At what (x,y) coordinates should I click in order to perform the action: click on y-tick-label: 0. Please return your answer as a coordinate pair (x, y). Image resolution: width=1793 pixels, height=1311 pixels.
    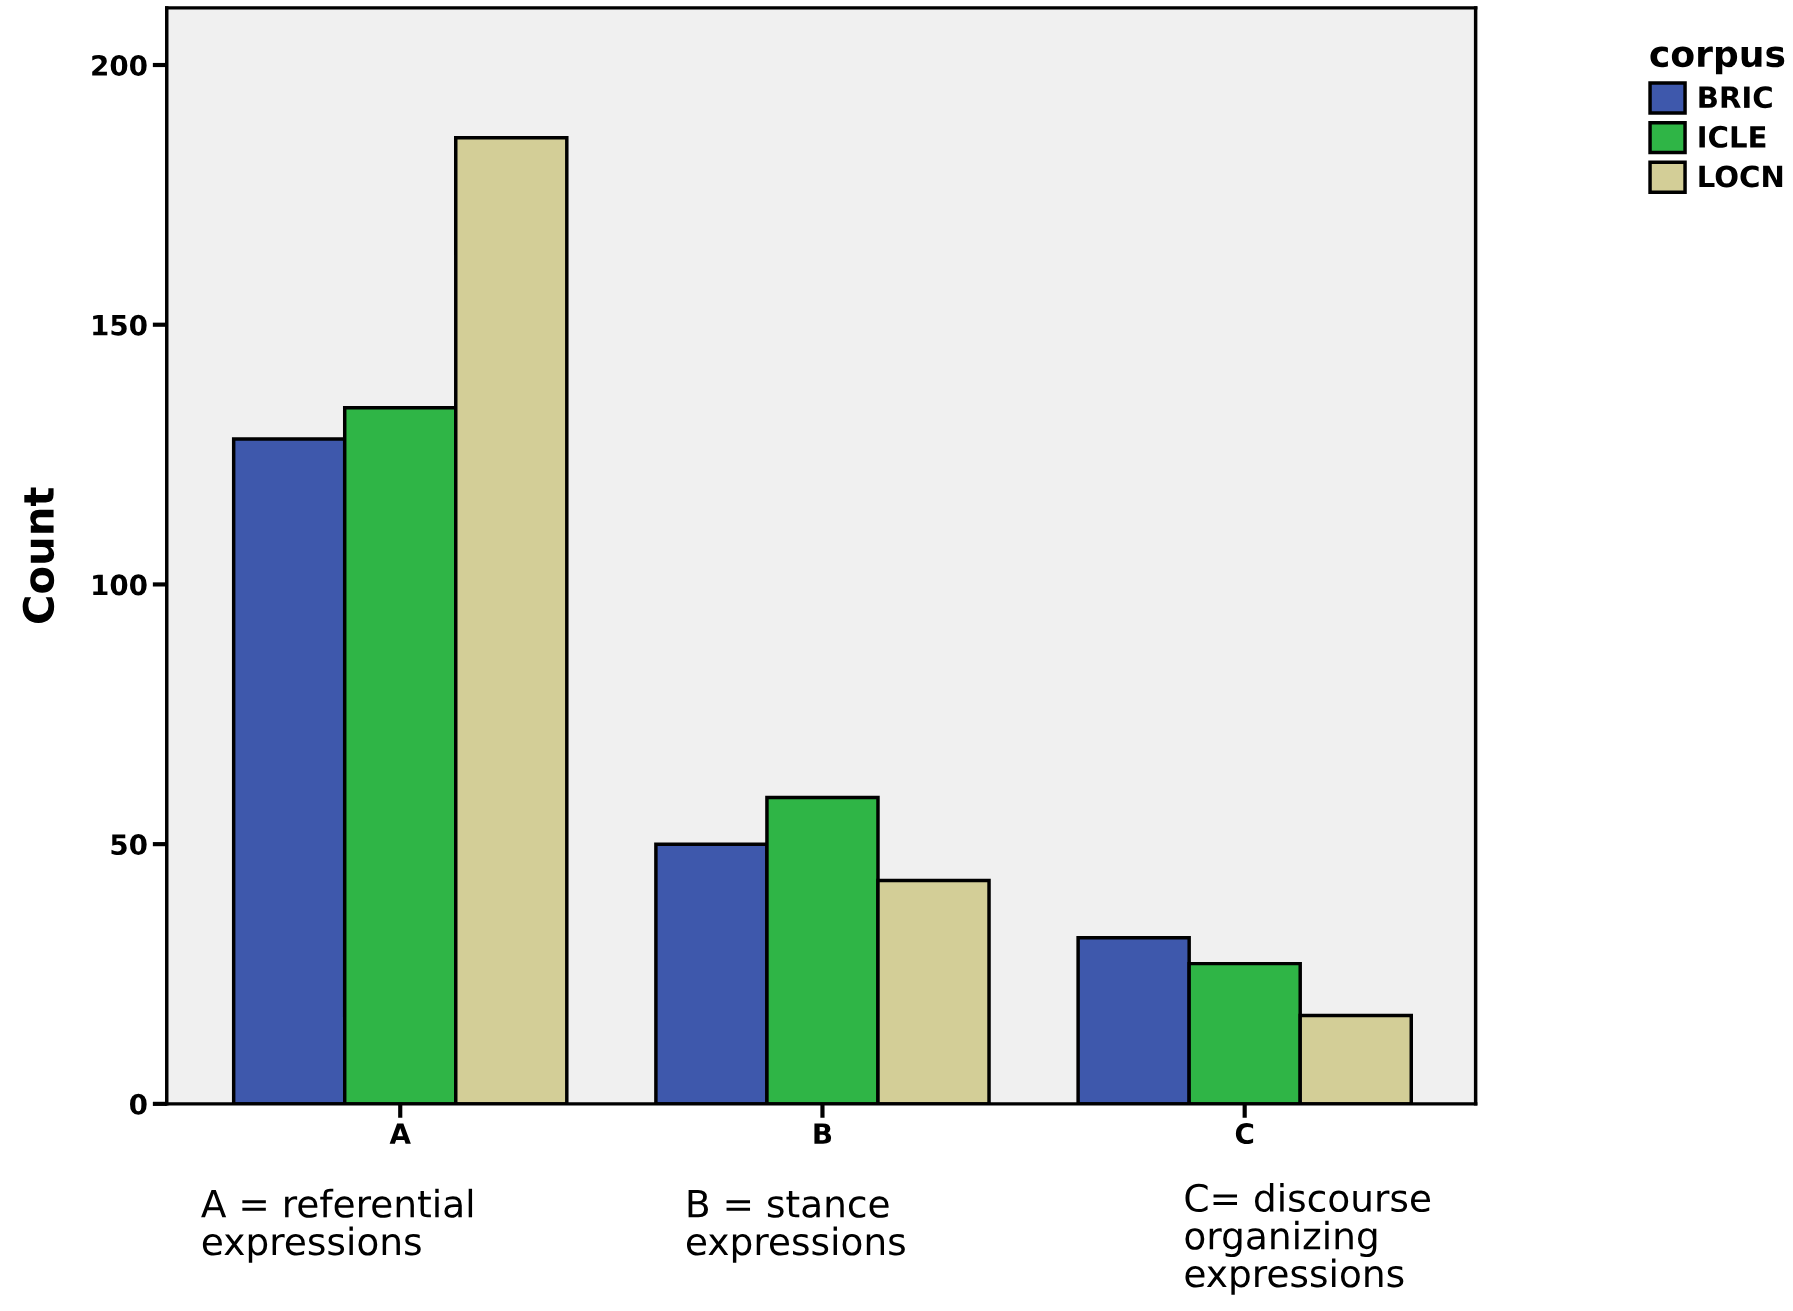
    Looking at the image, I should click on (138, 1104).